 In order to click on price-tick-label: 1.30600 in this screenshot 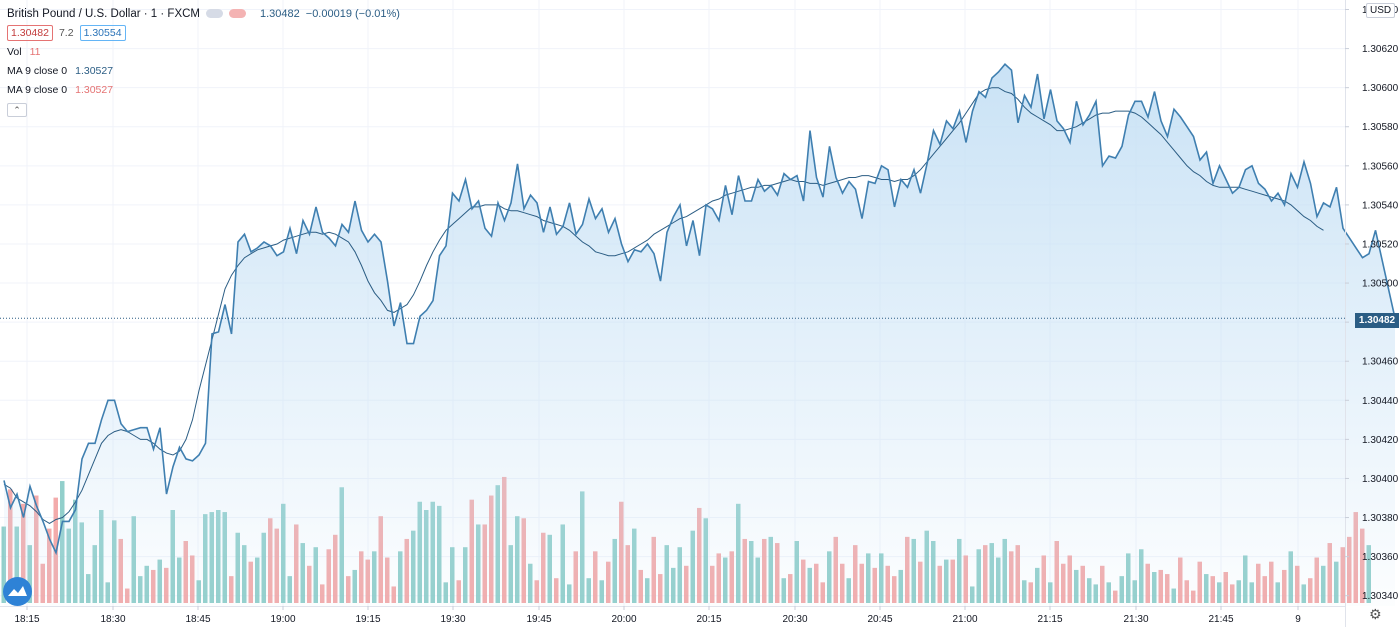, I will do `click(1380, 88)`.